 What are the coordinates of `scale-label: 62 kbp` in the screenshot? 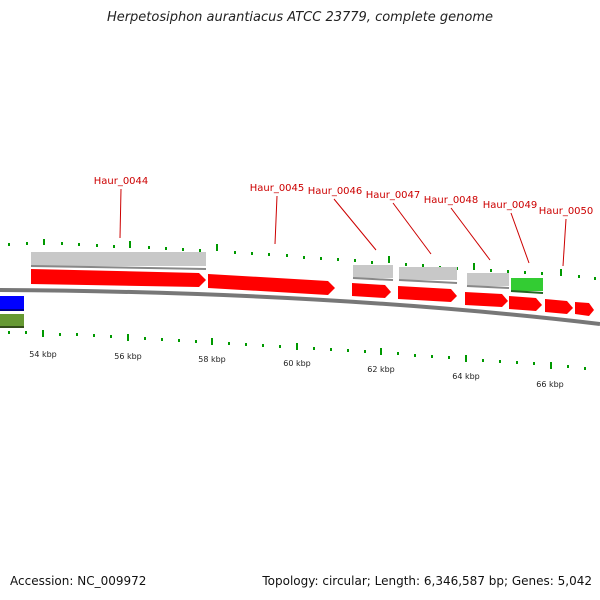 It's located at (381, 369).